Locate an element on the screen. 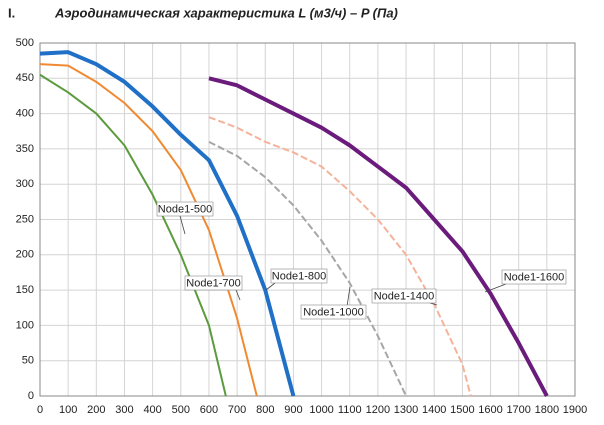 The width and height of the screenshot is (604, 425). y-tick-label: 0 is located at coordinates (31, 396).